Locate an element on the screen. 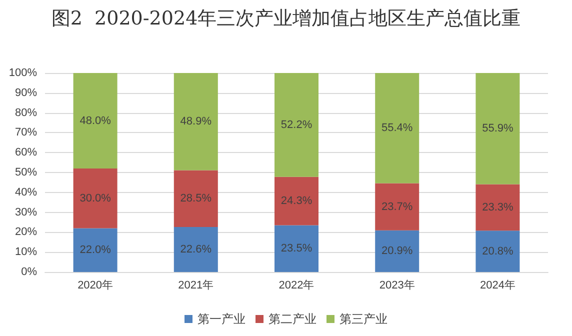 Image resolution: width=572 pixels, height=336 pixels. data-label: 52.2% is located at coordinates (296, 124).